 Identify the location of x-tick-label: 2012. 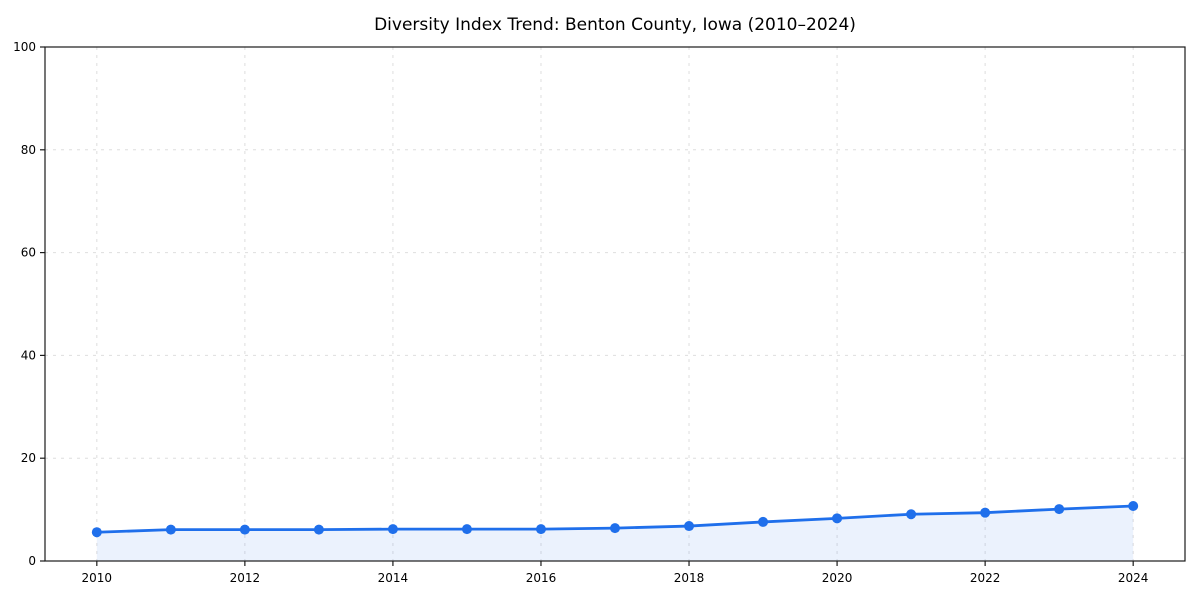
(245, 578).